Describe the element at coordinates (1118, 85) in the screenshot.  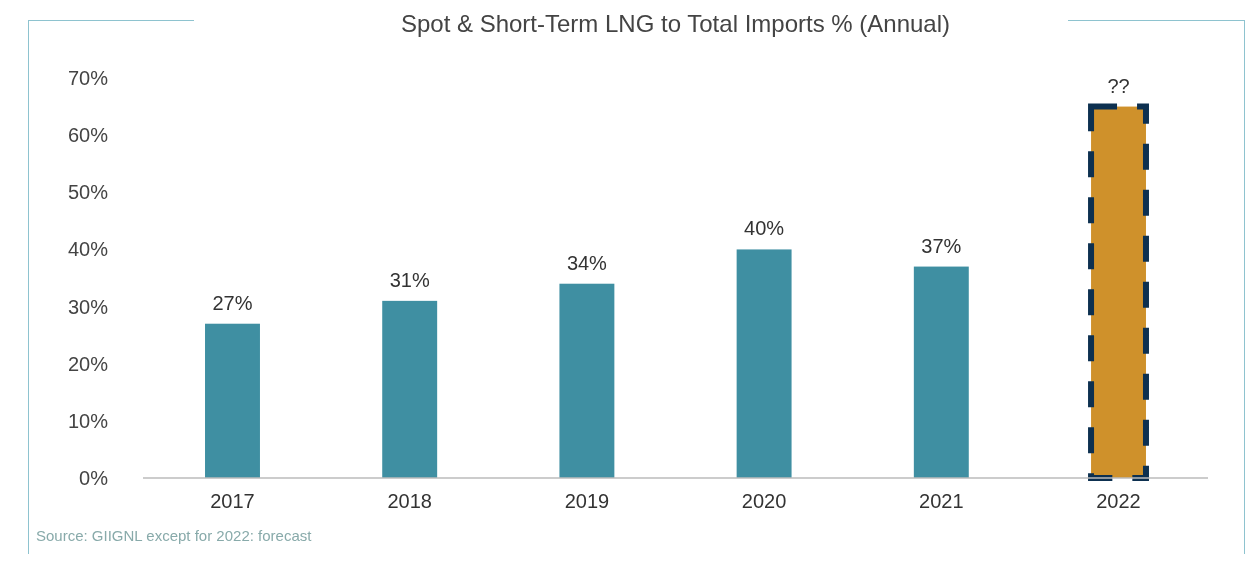
I see `data-label: ??` at that location.